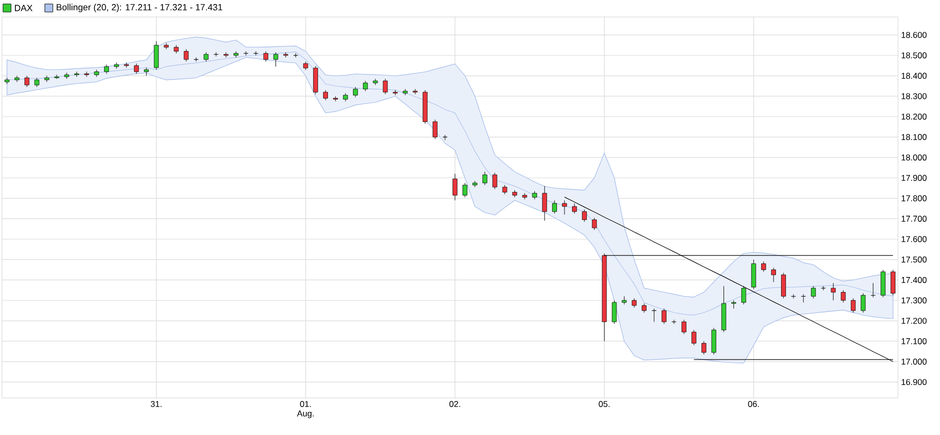 This screenshot has width=940, height=435. I want to click on x-tick-label: 02., so click(454, 404).